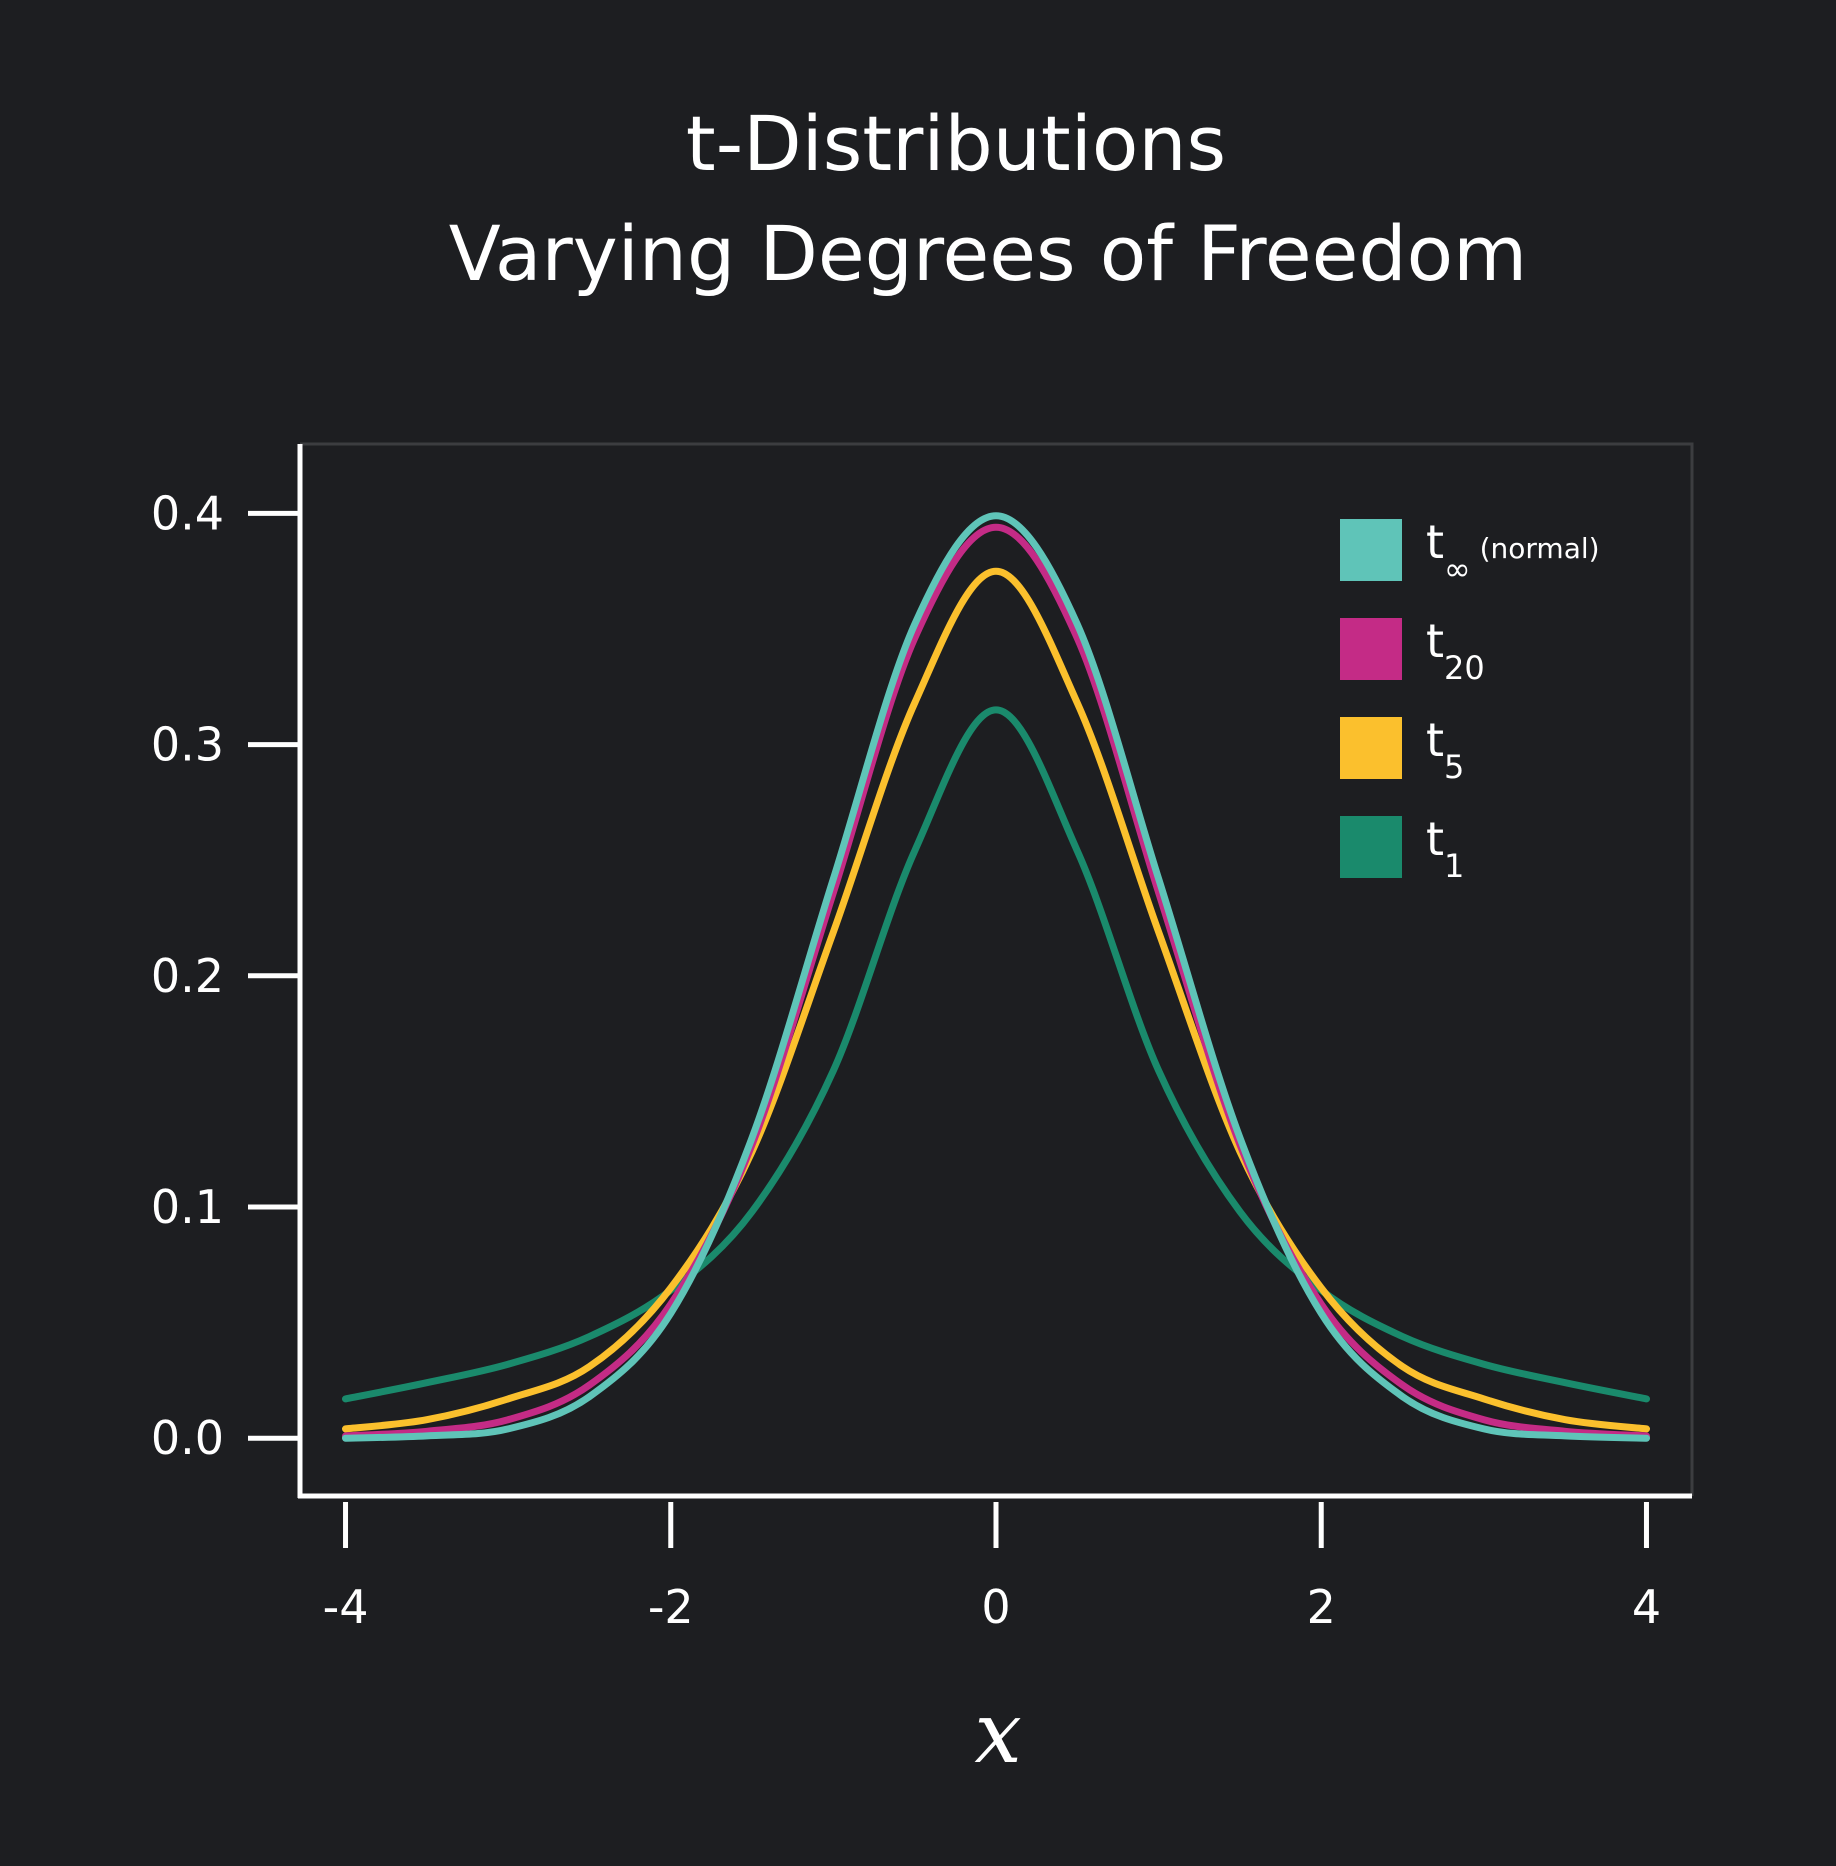  I want to click on y-tick-label: 0.0, so click(187, 1438).